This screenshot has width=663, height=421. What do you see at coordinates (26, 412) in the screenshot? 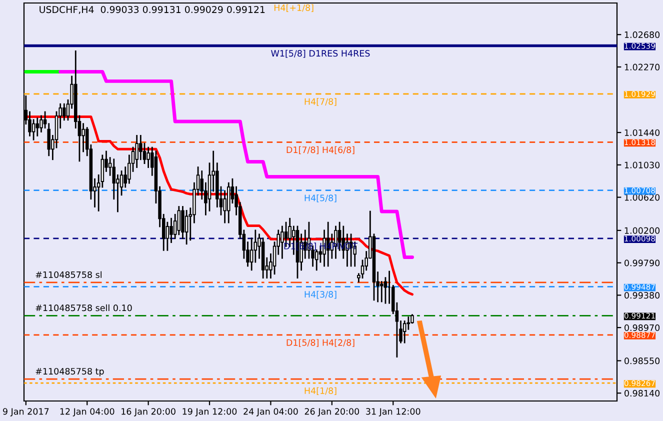
I see `x-tick-label: 9 Jan 2017` at bounding box center [26, 412].